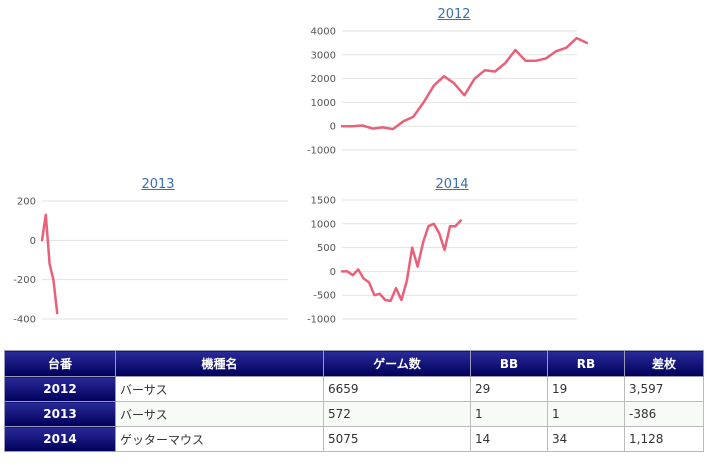 Image resolution: width=707 pixels, height=465 pixels. What do you see at coordinates (586, 414) in the screenshot?
I see `rb-cell: 1` at bounding box center [586, 414].